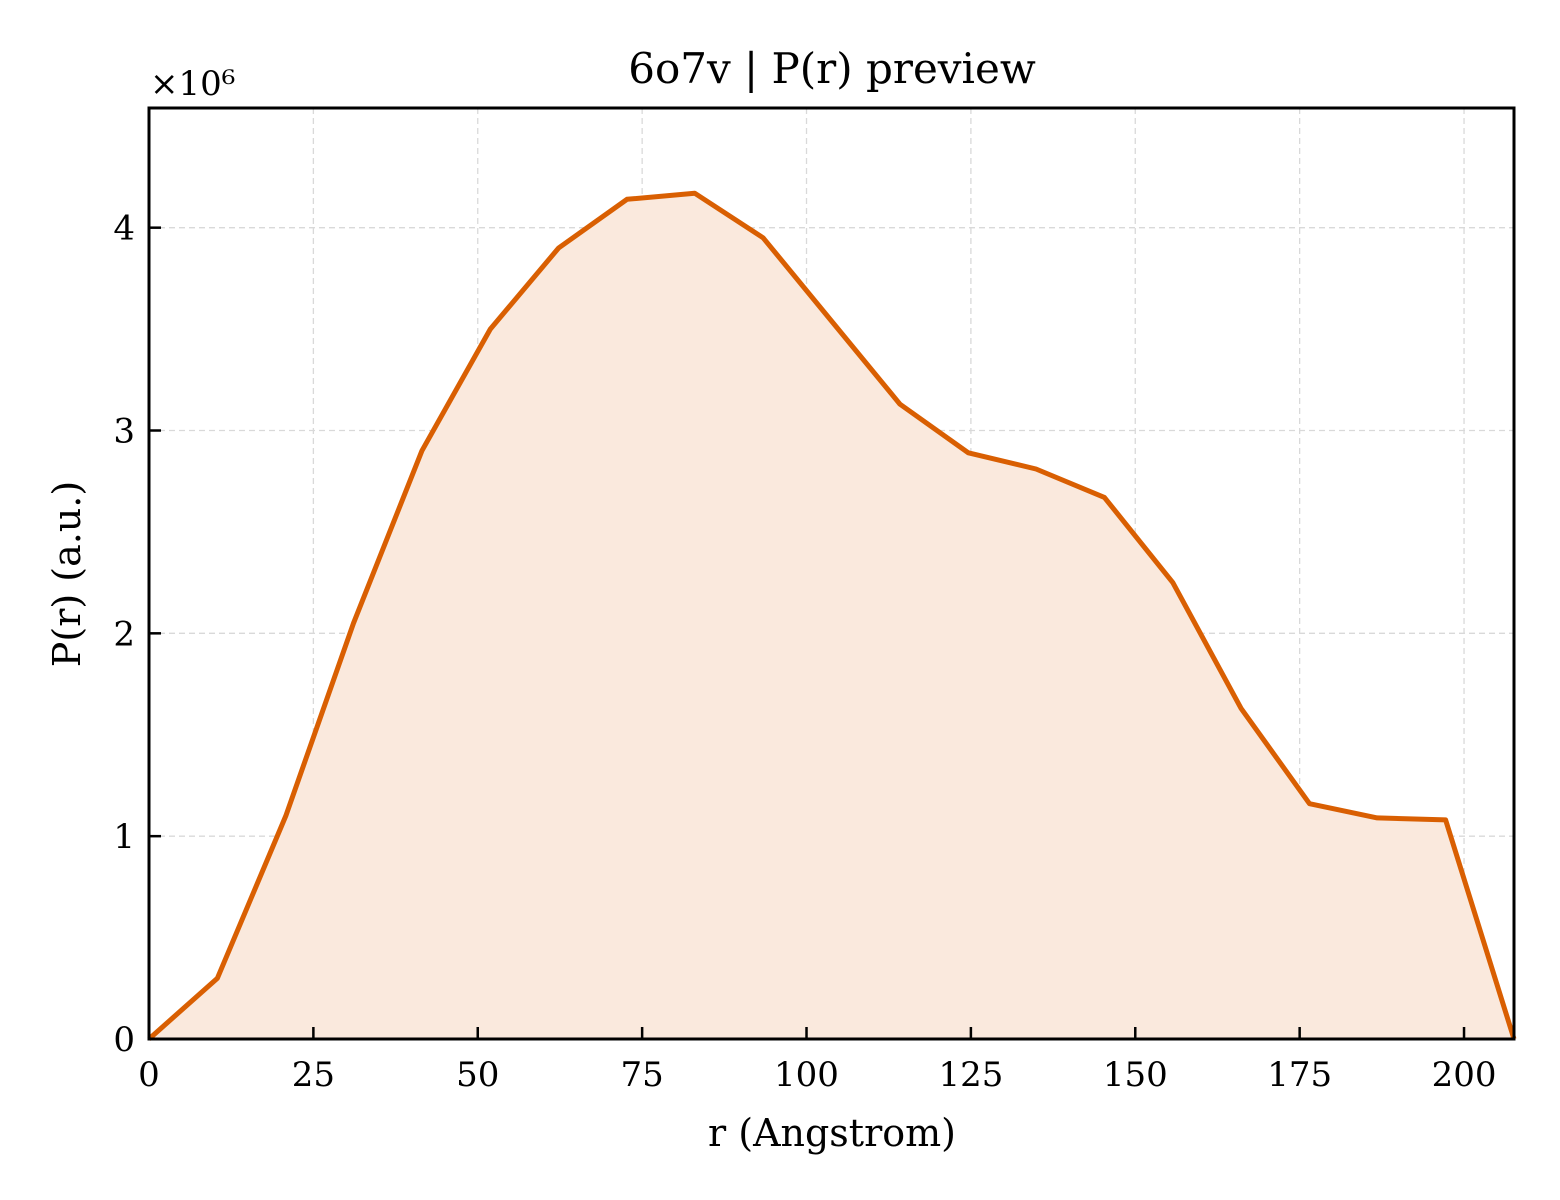  What do you see at coordinates (1135, 1075) in the screenshot?
I see `x-tick-label: 150` at bounding box center [1135, 1075].